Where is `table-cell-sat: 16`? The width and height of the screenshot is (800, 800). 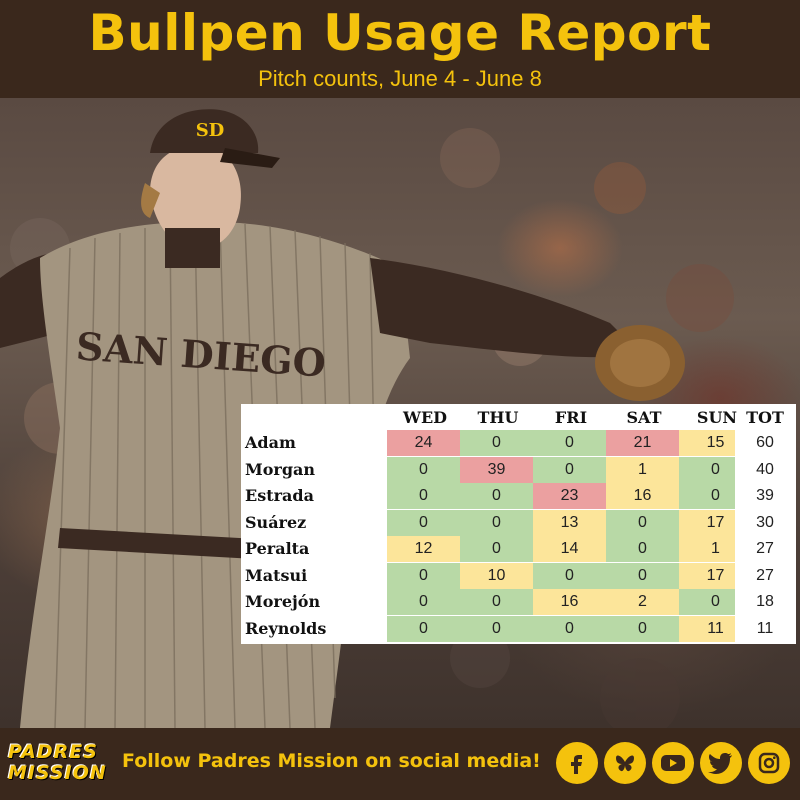
table-cell-sat: 16 is located at coordinates (642, 496).